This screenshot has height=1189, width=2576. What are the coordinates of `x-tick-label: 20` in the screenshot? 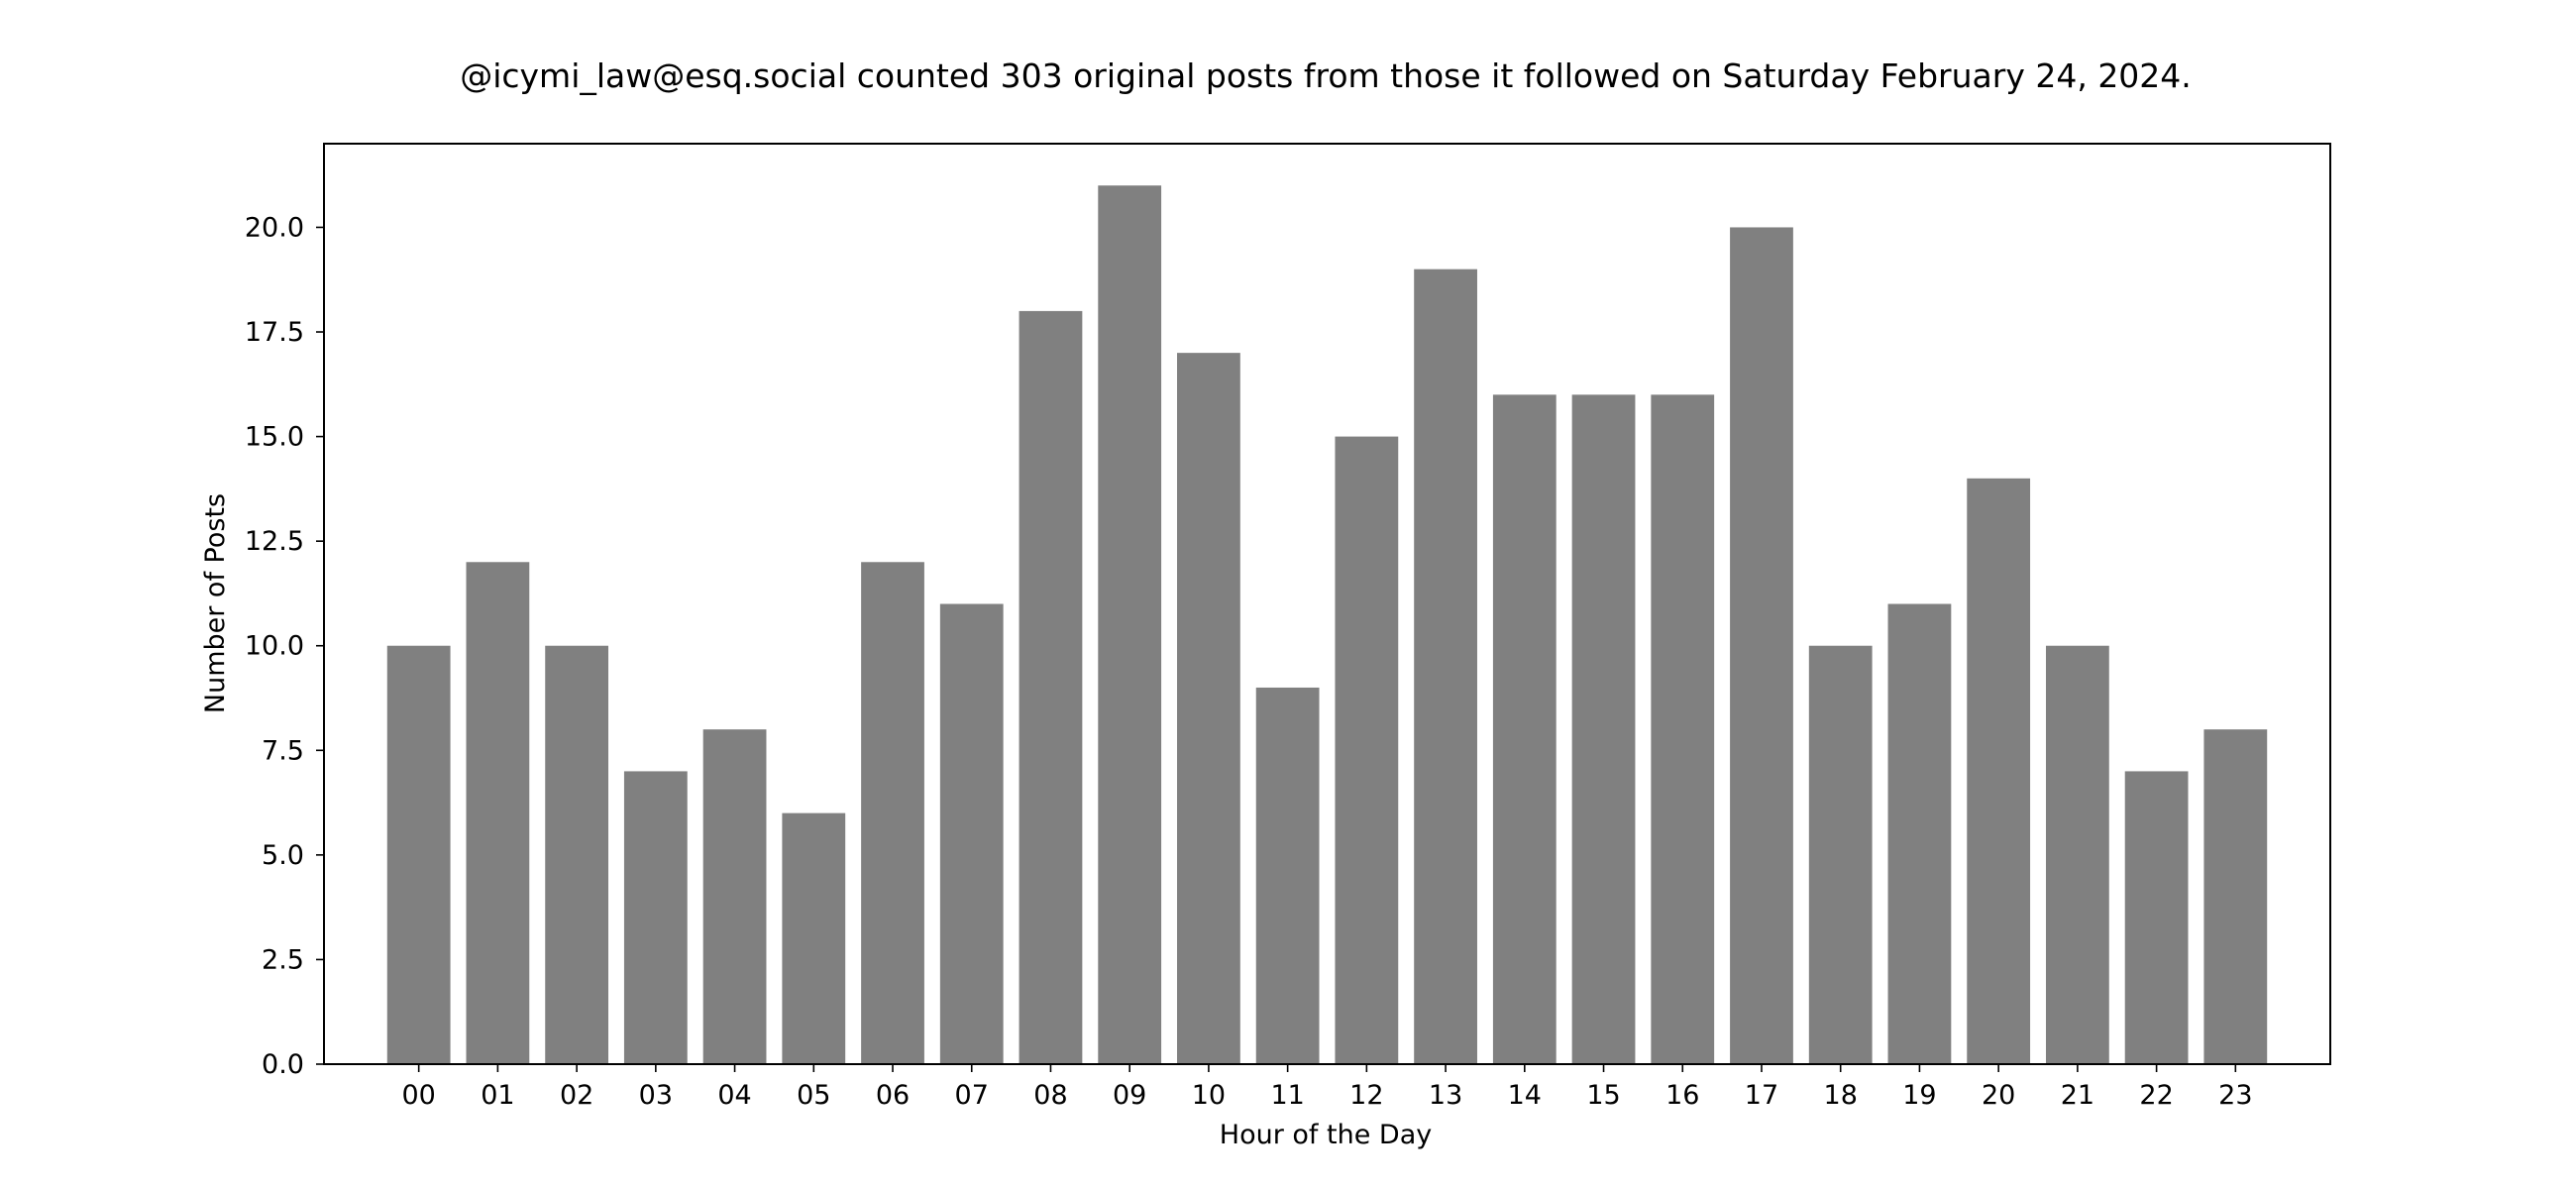 It's located at (1998, 1095).